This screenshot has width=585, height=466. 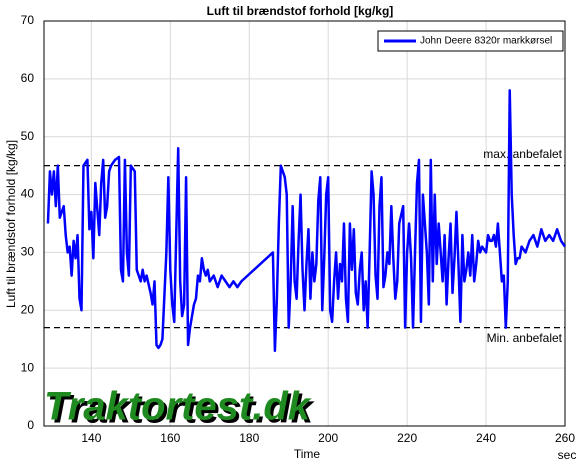 I want to click on x-tick-label: 240, so click(x=486, y=438).